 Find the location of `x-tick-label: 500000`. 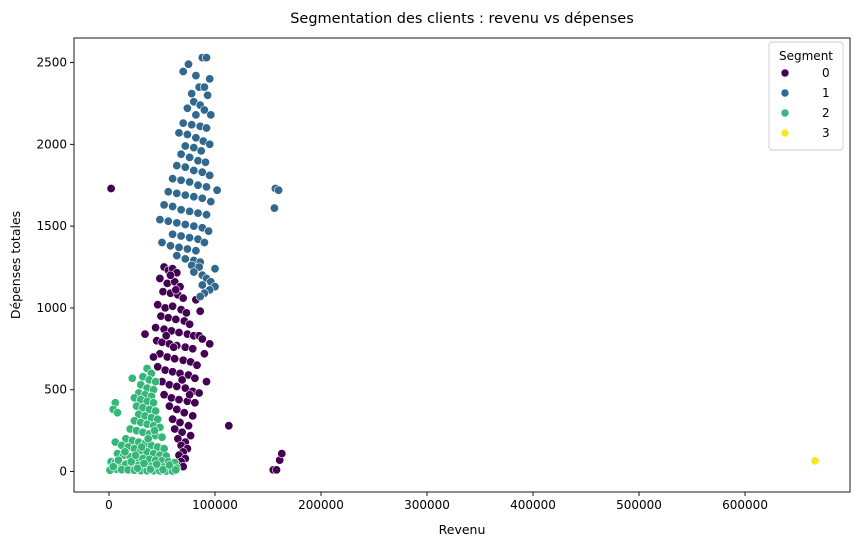

x-tick-label: 500000 is located at coordinates (639, 505).